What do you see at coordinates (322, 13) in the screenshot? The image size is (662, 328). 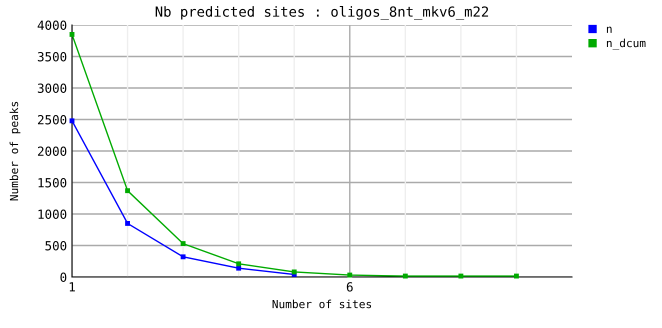 I see `chart-title: Nb predicted sites : oligos_8nt_mkv6_m22` at bounding box center [322, 13].